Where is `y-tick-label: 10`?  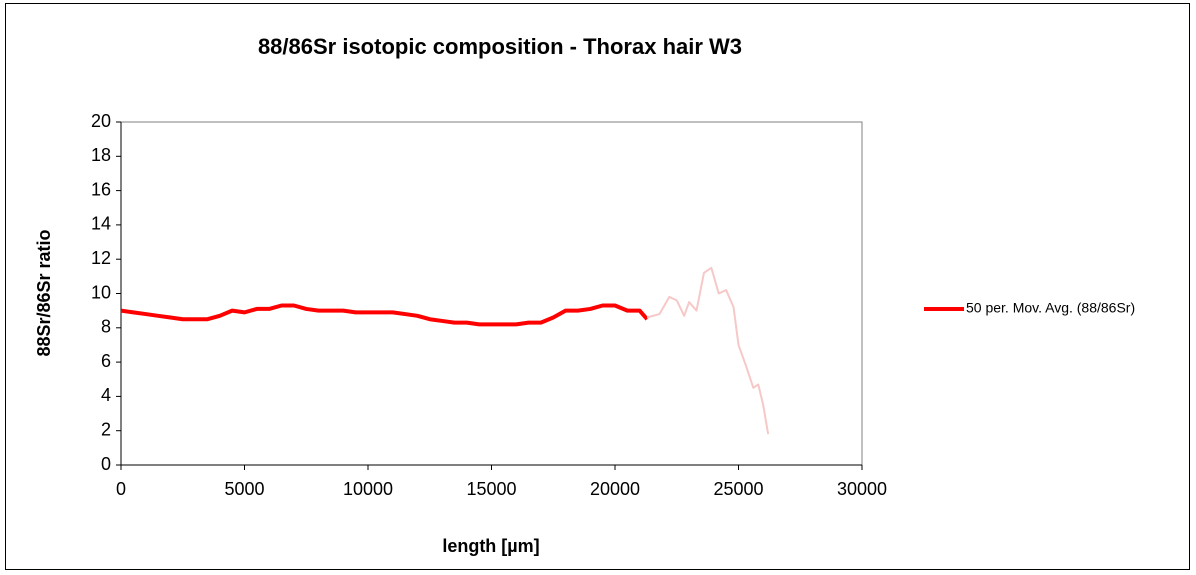
y-tick-label: 10 is located at coordinates (101, 292).